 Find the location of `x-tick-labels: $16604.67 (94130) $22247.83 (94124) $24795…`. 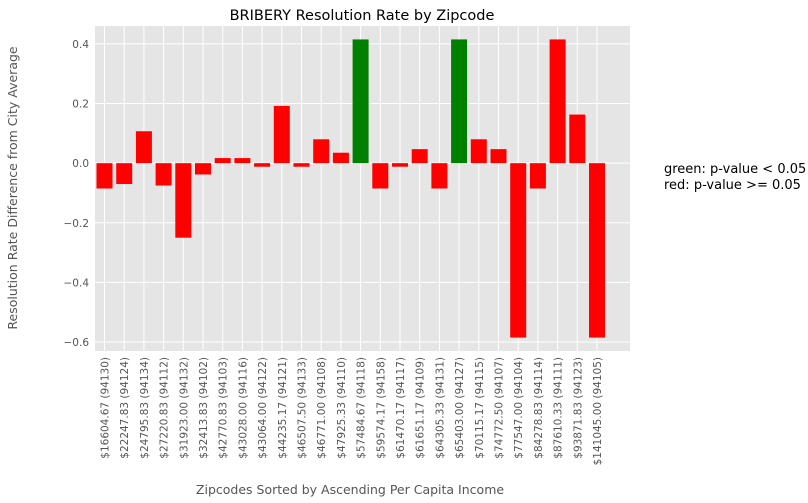

x-tick-labels: $16604.67 (94130) $22247.83 (94124) $24795… is located at coordinates (352, 411).